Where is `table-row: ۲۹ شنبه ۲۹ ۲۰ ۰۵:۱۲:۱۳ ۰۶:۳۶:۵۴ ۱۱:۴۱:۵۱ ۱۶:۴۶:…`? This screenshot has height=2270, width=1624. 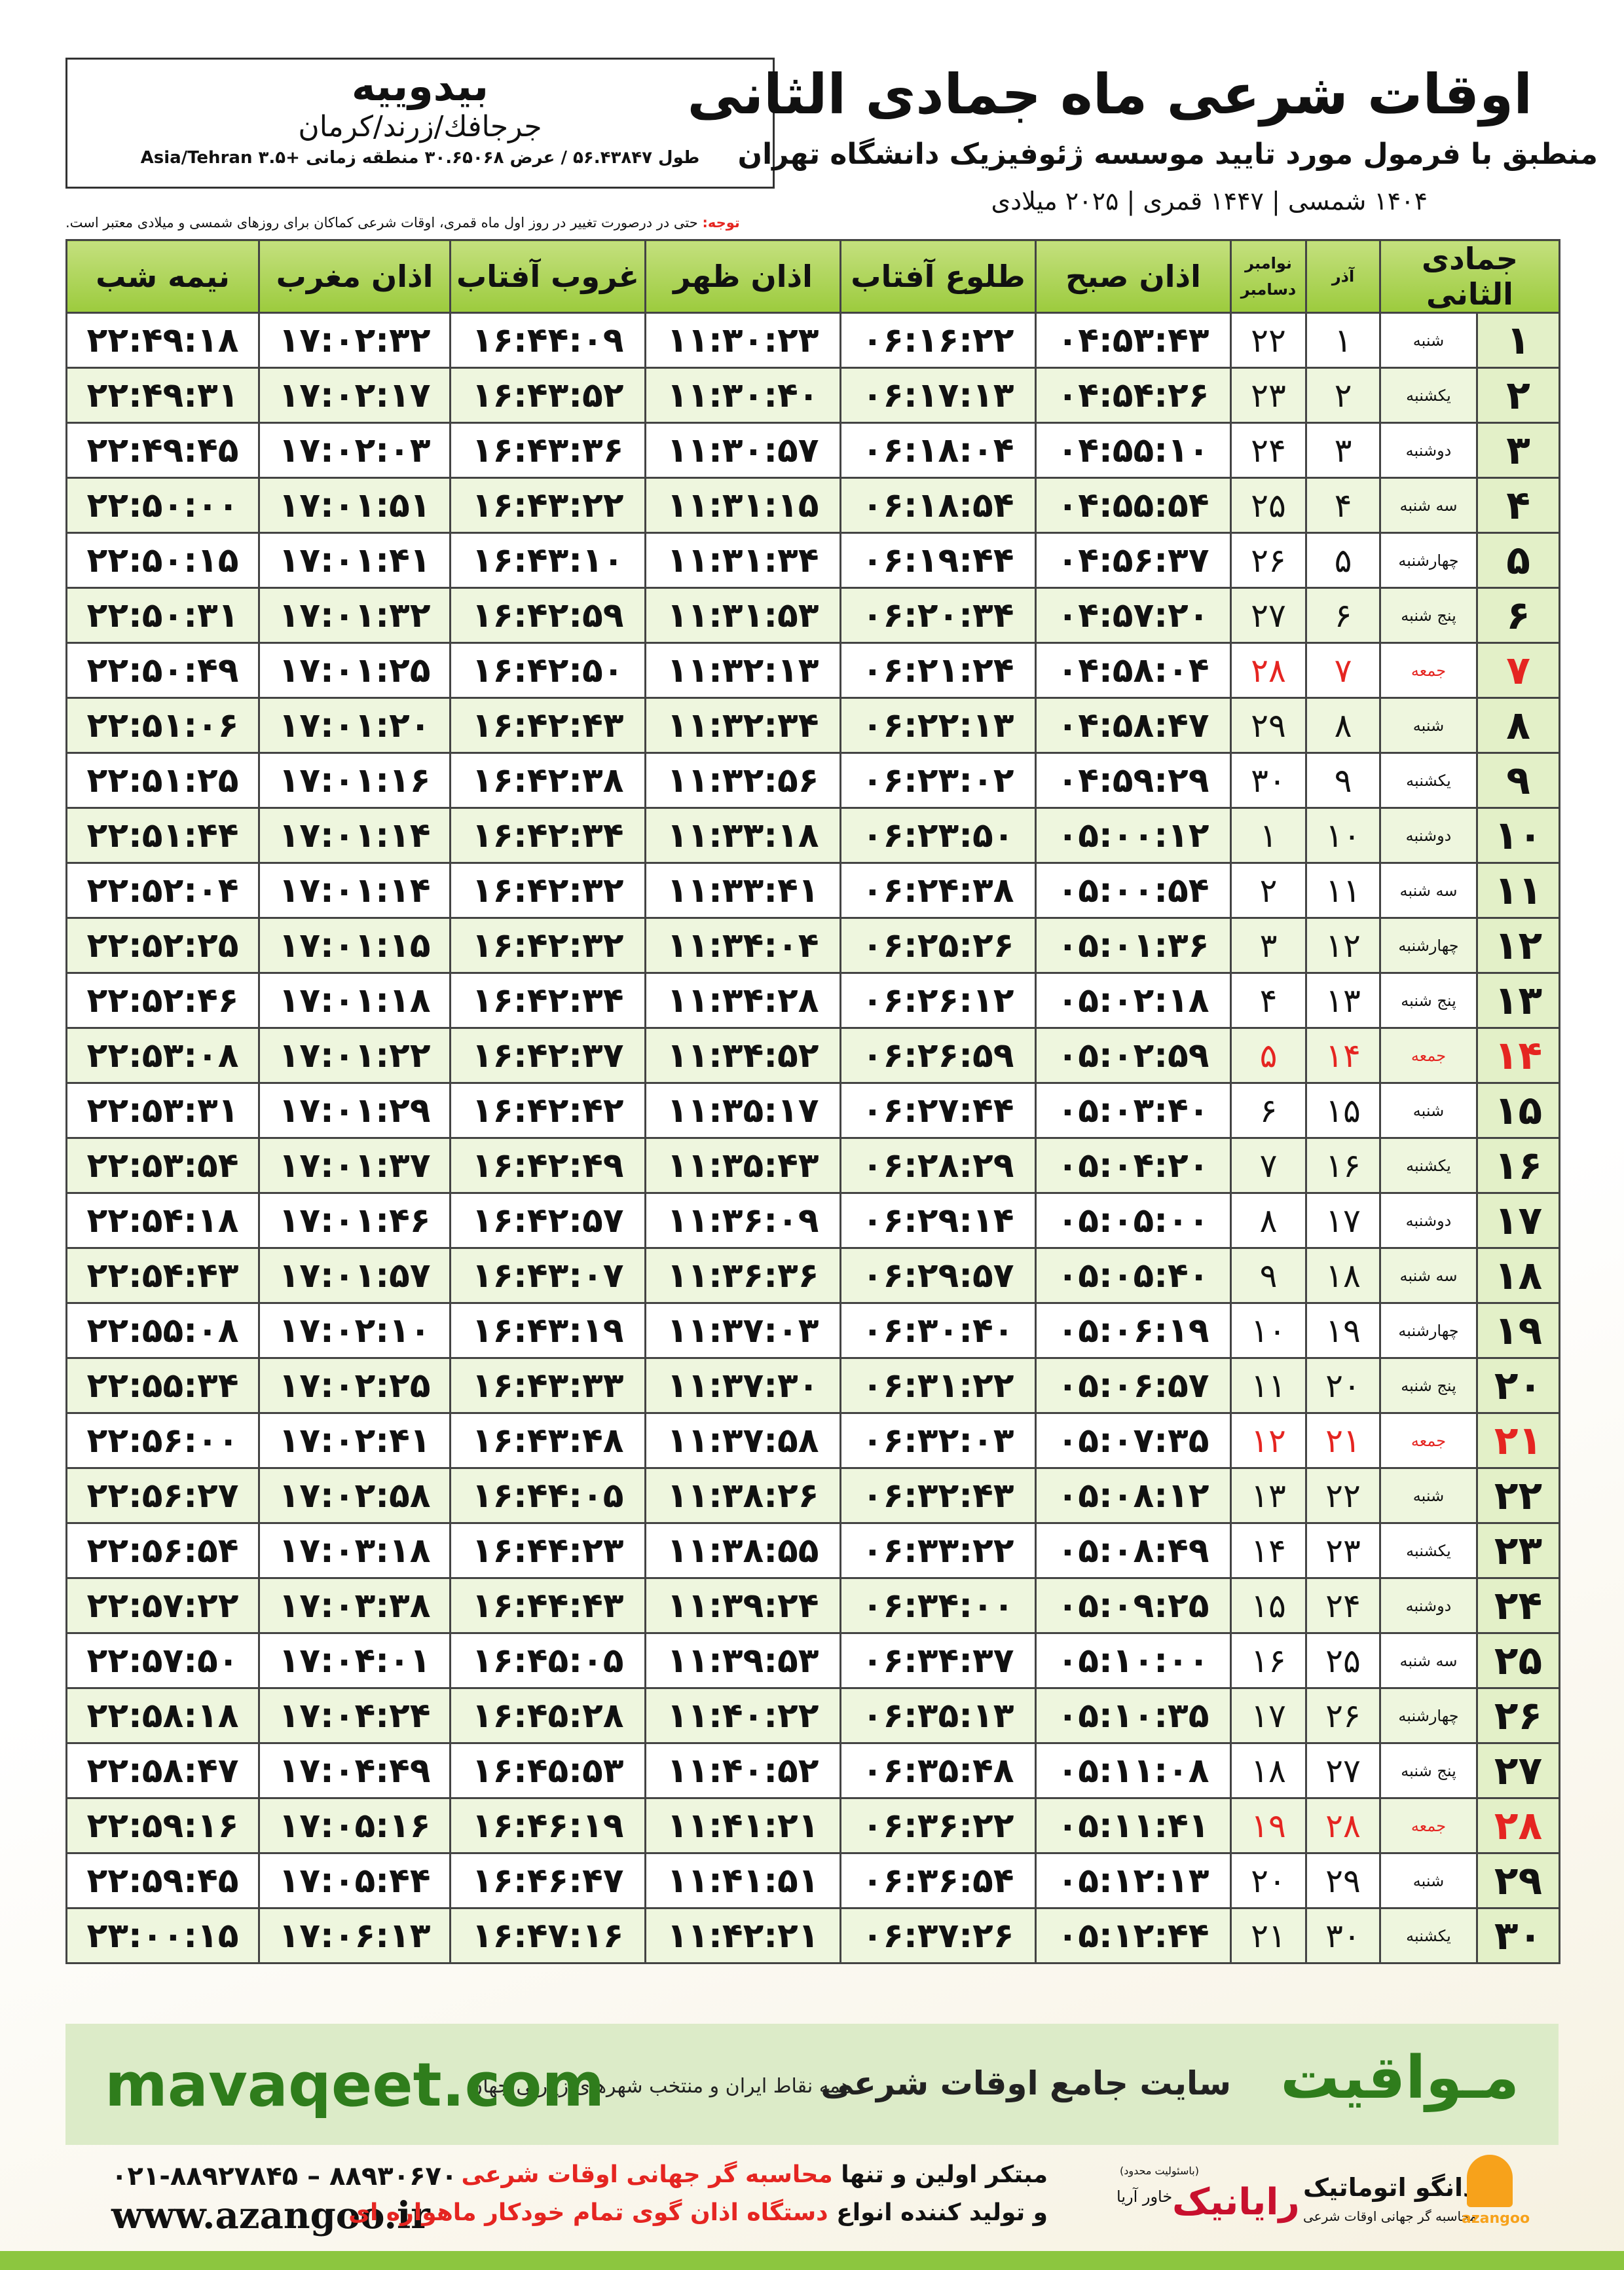 table-row: ۲۹ شنبه ۲۹ ۲۰ ۰۵:۱۲:۱۳ ۰۶:۳۶:۵۴ ۱۱:۴۱:۵۱ ۱۶:۴۶:… is located at coordinates (813, 1880).